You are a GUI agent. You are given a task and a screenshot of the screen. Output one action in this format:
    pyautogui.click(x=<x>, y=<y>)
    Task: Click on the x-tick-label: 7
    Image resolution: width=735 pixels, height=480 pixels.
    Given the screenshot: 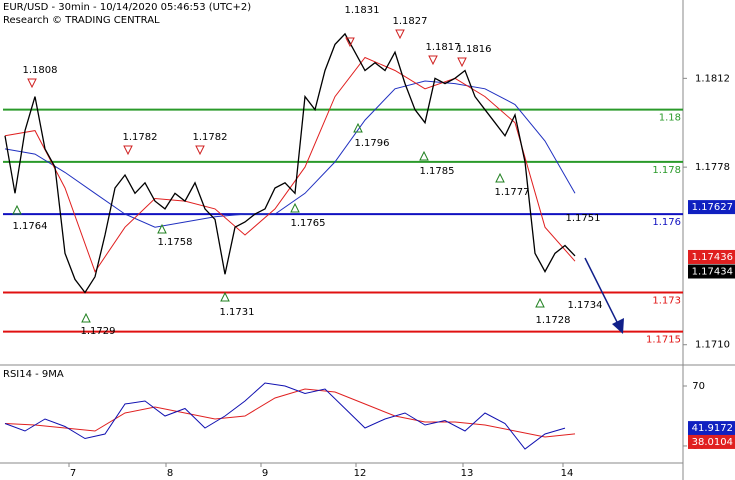 What is the action you would take?
    pyautogui.click(x=73, y=473)
    